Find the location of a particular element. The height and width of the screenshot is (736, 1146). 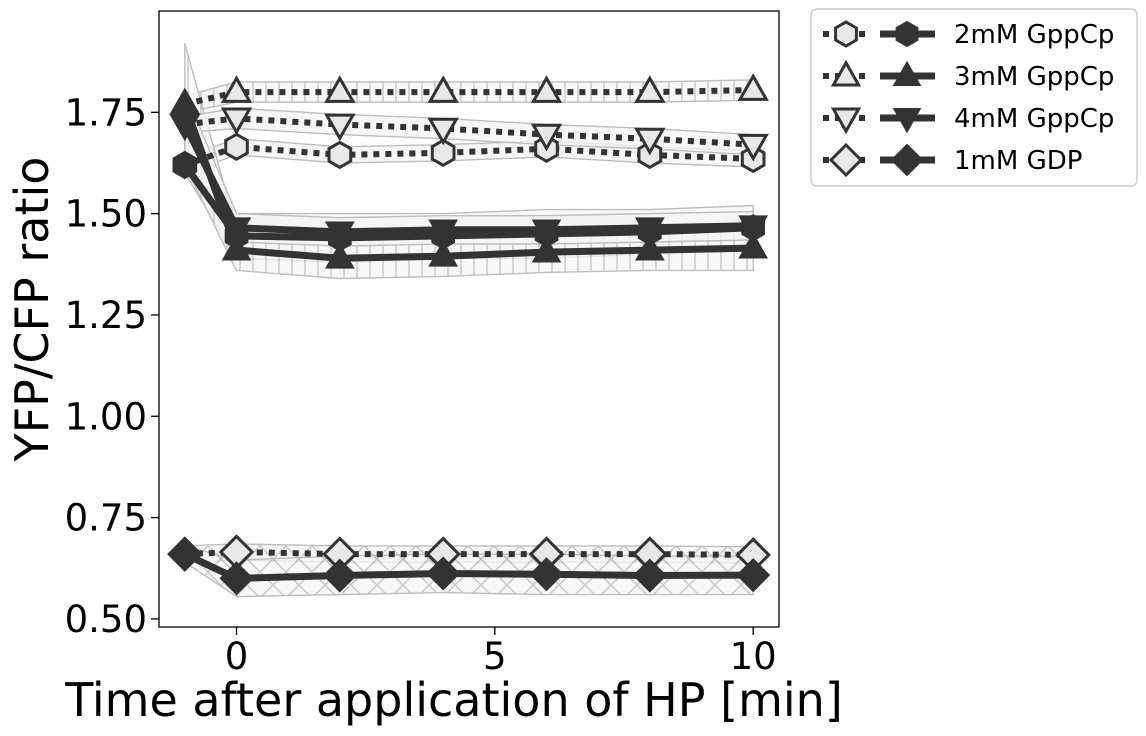

legend: 2mM GppCp 3mM GppCp 4mM GppCp 1mM GDP is located at coordinates (974, 97).